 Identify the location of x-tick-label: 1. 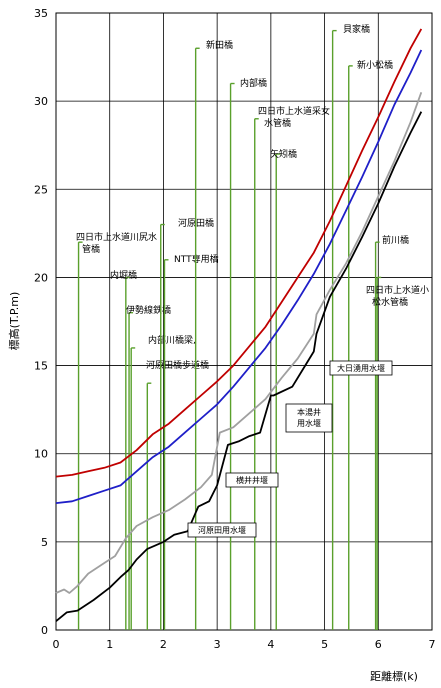
(109, 644).